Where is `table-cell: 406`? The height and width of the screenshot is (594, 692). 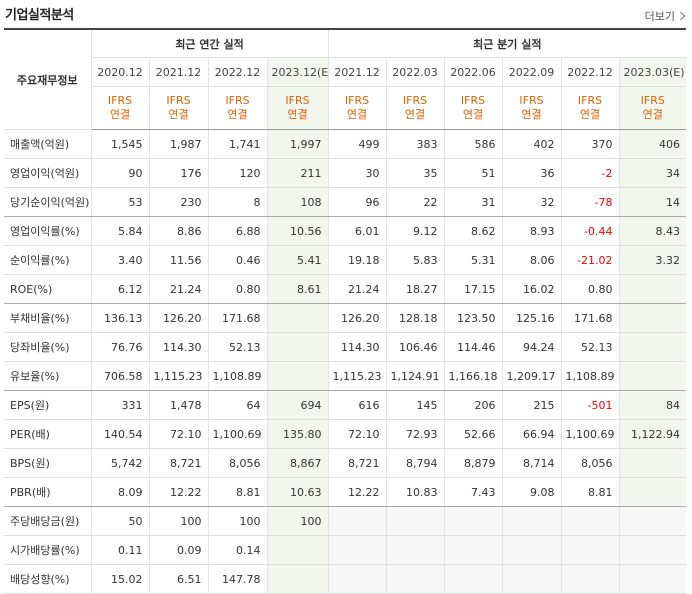
table-cell: 406 is located at coordinates (652, 144).